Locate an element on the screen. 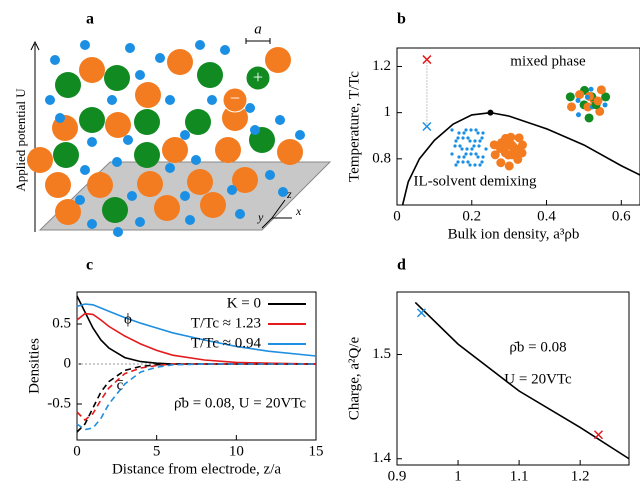 This screenshot has height=484, width=640. annotation: ρ̄b = 0.08 is located at coordinates (537, 347).